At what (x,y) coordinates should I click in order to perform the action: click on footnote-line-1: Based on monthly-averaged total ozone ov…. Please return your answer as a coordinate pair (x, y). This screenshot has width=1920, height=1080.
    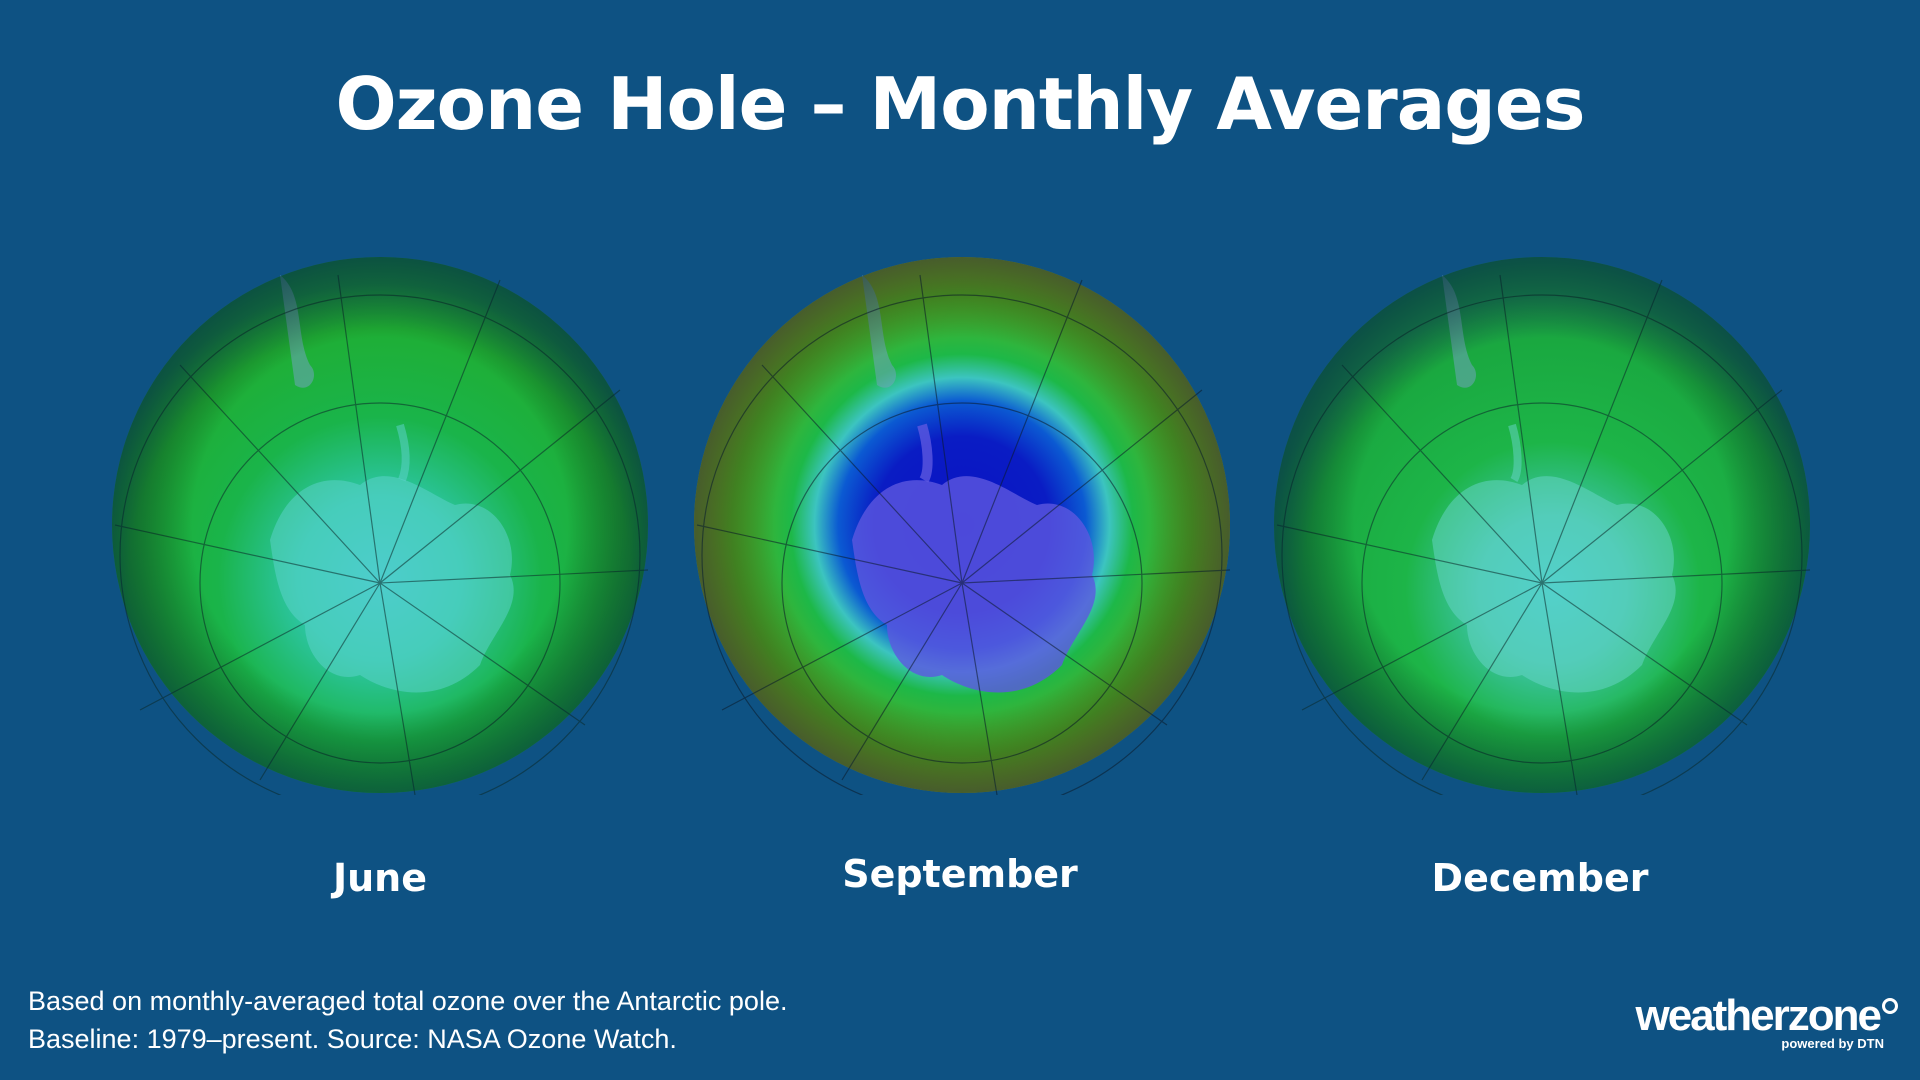
    Looking at the image, I should click on (408, 1001).